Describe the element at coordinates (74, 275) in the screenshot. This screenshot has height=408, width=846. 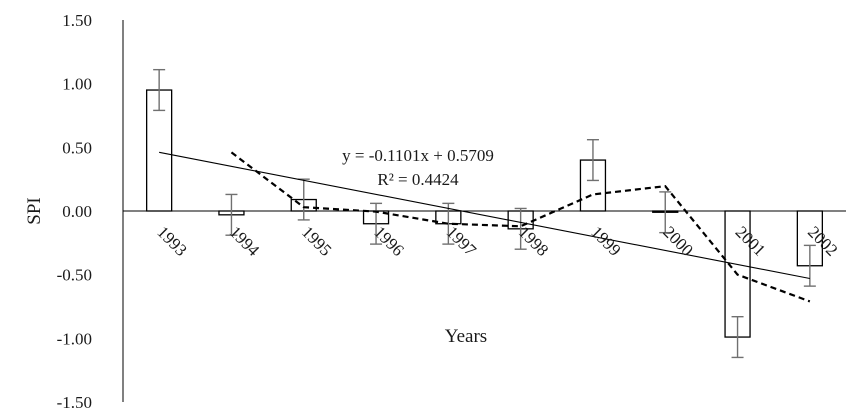
I see `y-tick-label: -0.50` at that location.